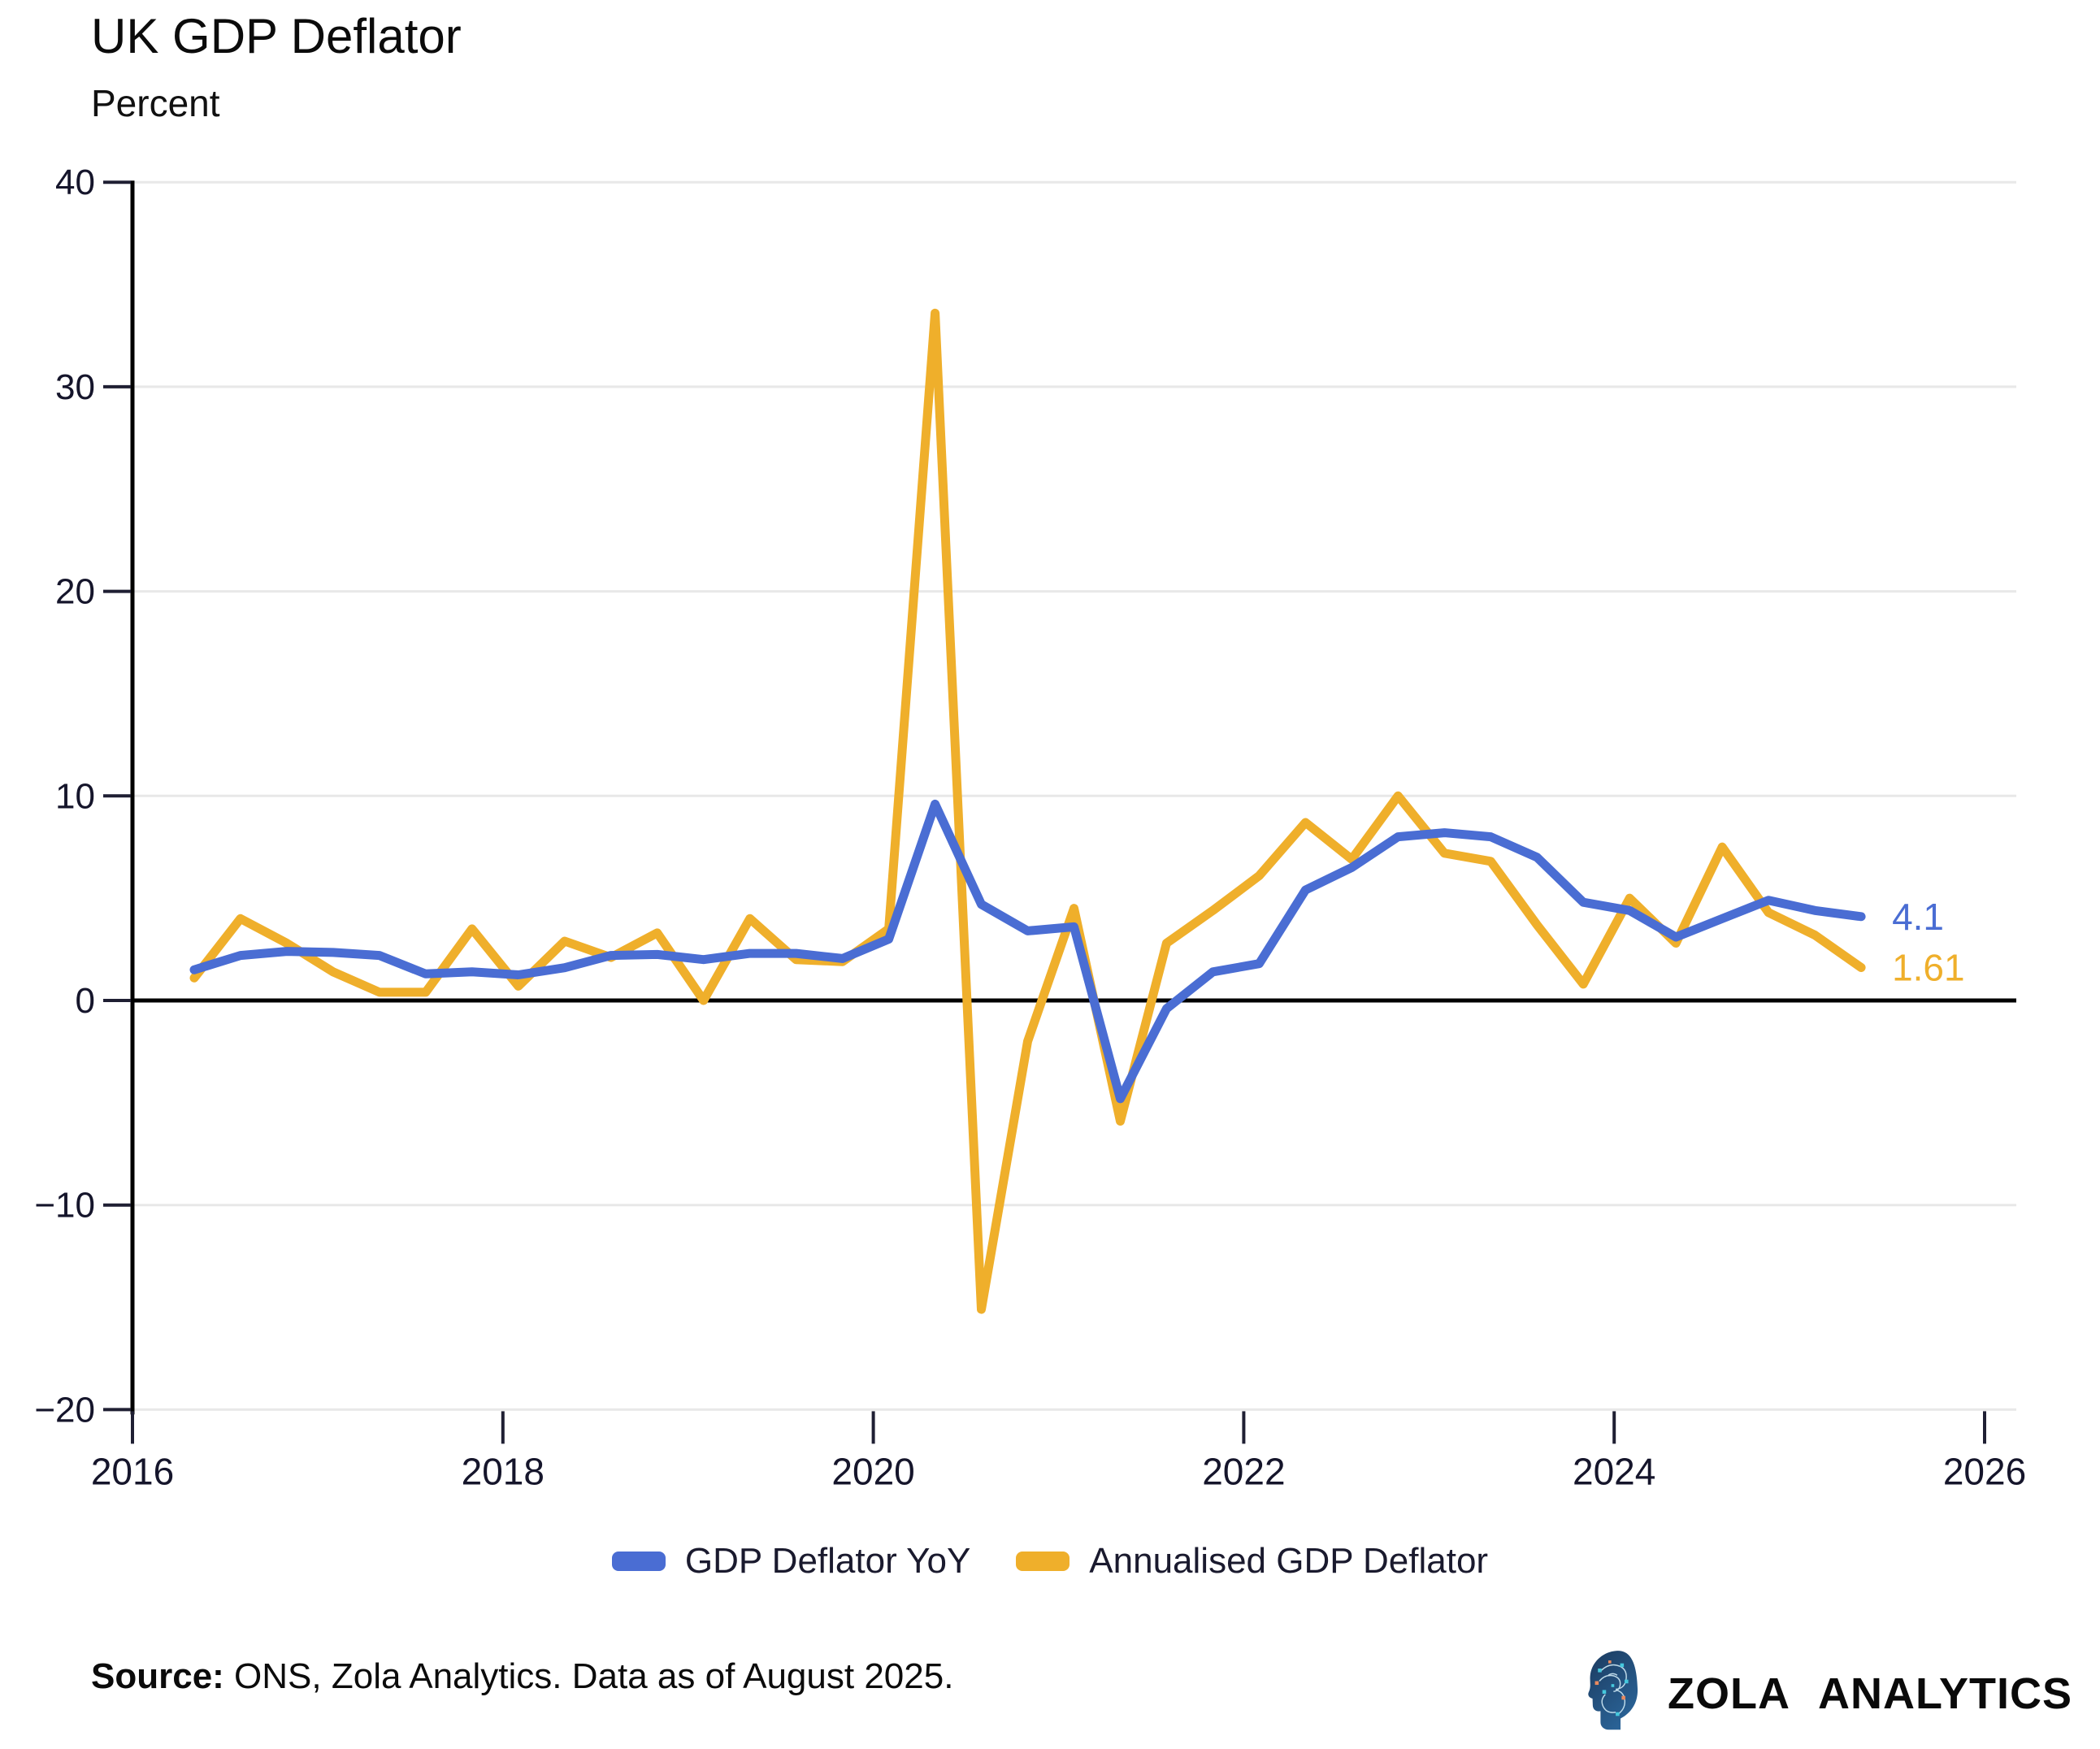 The image size is (2100, 1749). I want to click on legend-item-annualised-gdp-deflator: Annualised GDP Deflator, so click(1252, 1561).